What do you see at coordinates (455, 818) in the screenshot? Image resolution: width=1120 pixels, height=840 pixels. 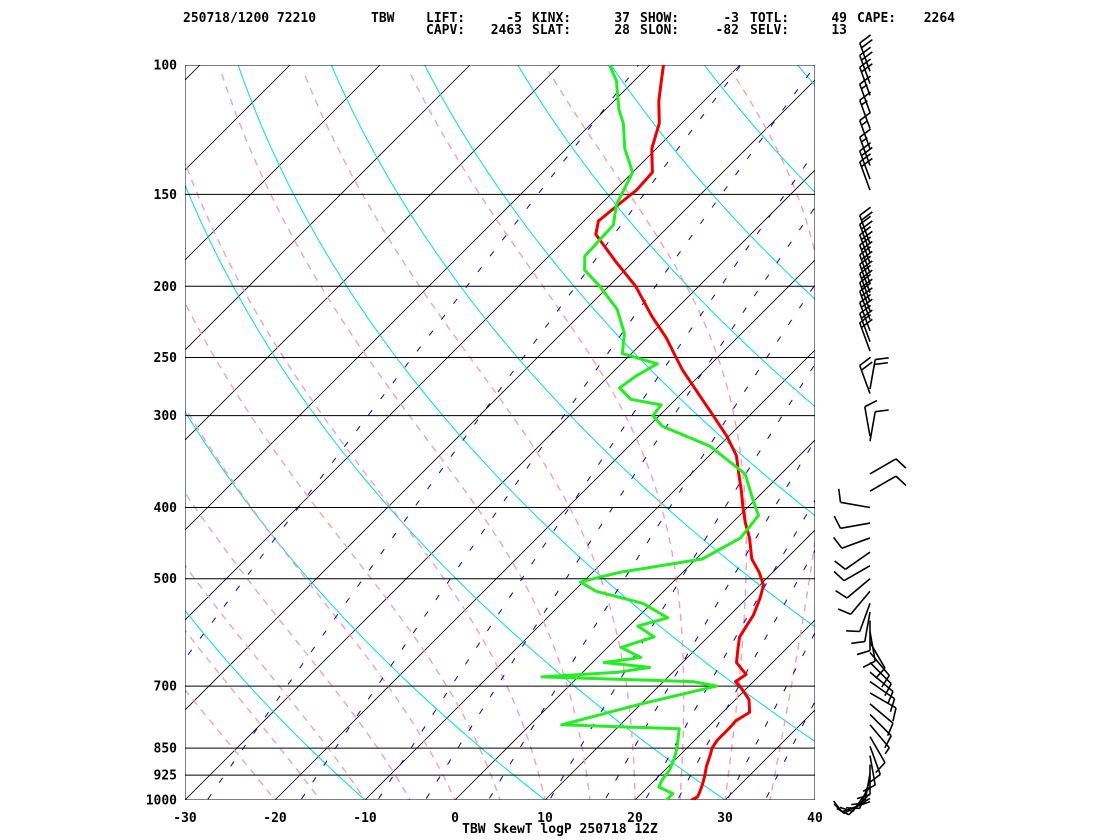 I see `temperature-tick-label: 0` at bounding box center [455, 818].